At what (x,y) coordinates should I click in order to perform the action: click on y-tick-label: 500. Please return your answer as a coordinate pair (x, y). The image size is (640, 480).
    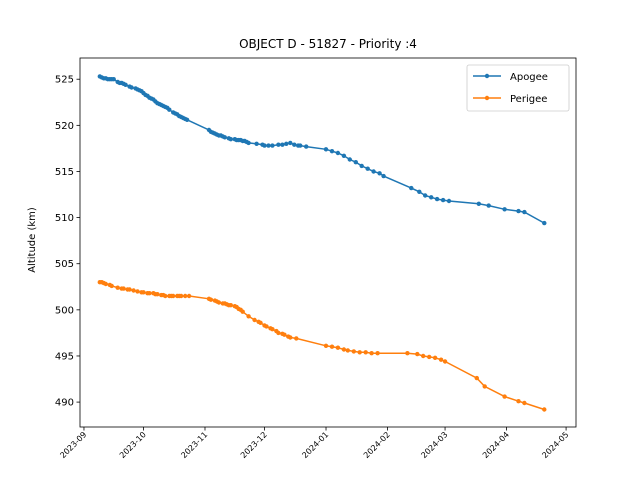
    Looking at the image, I should click on (64, 310).